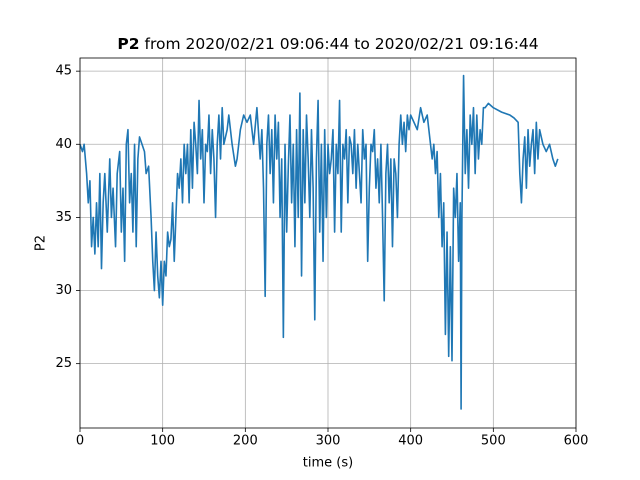 The height and width of the screenshot is (480, 640). What do you see at coordinates (63, 290) in the screenshot?
I see `y-tick-label: 30` at bounding box center [63, 290].